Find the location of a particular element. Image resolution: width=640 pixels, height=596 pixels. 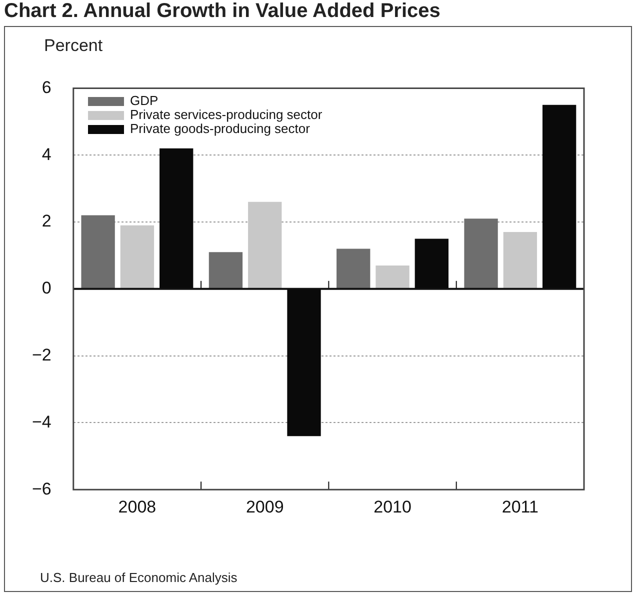

y-tick-label: 6 is located at coordinates (47, 87).